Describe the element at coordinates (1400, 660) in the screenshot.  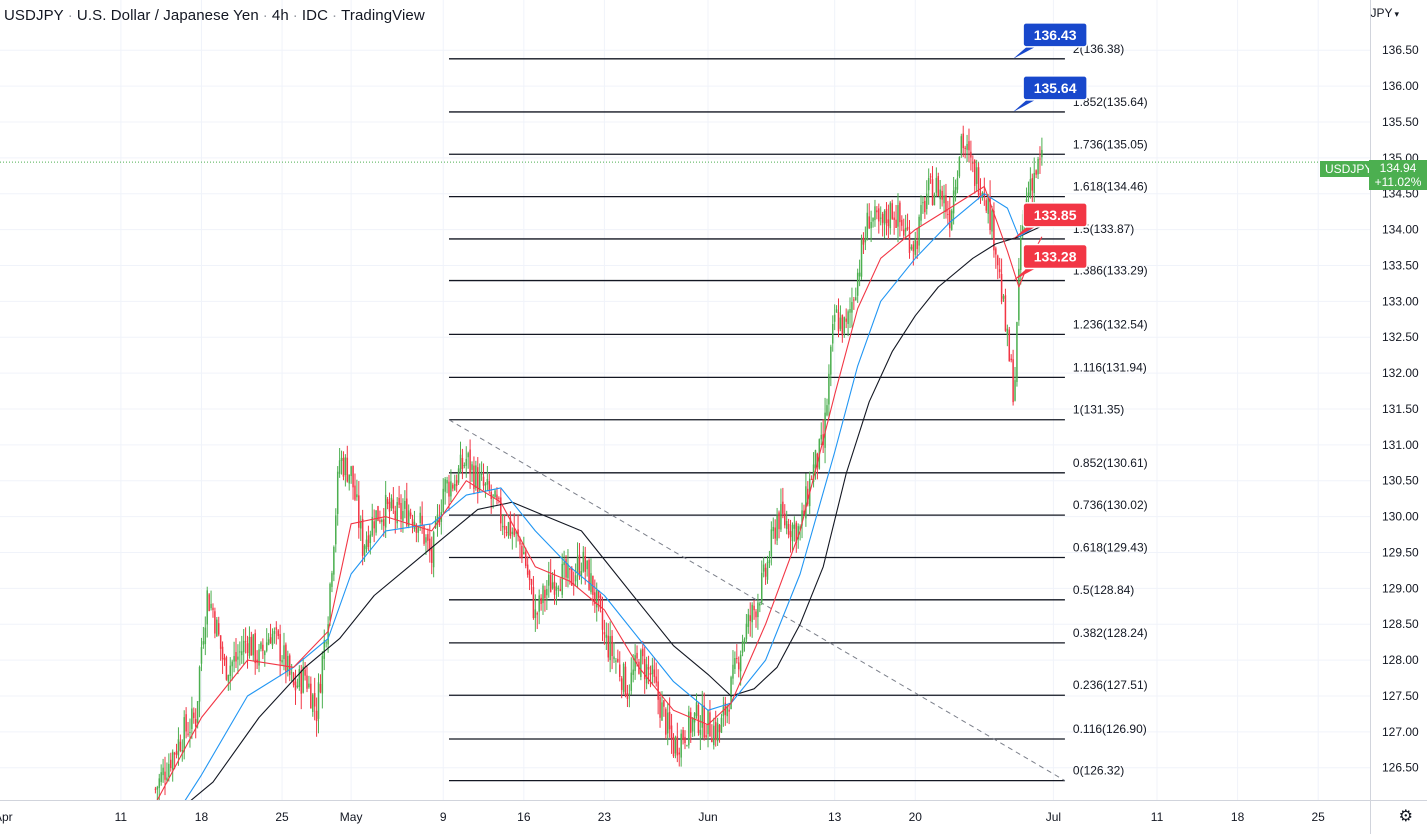
I see `price-tick-label: 128.00` at that location.